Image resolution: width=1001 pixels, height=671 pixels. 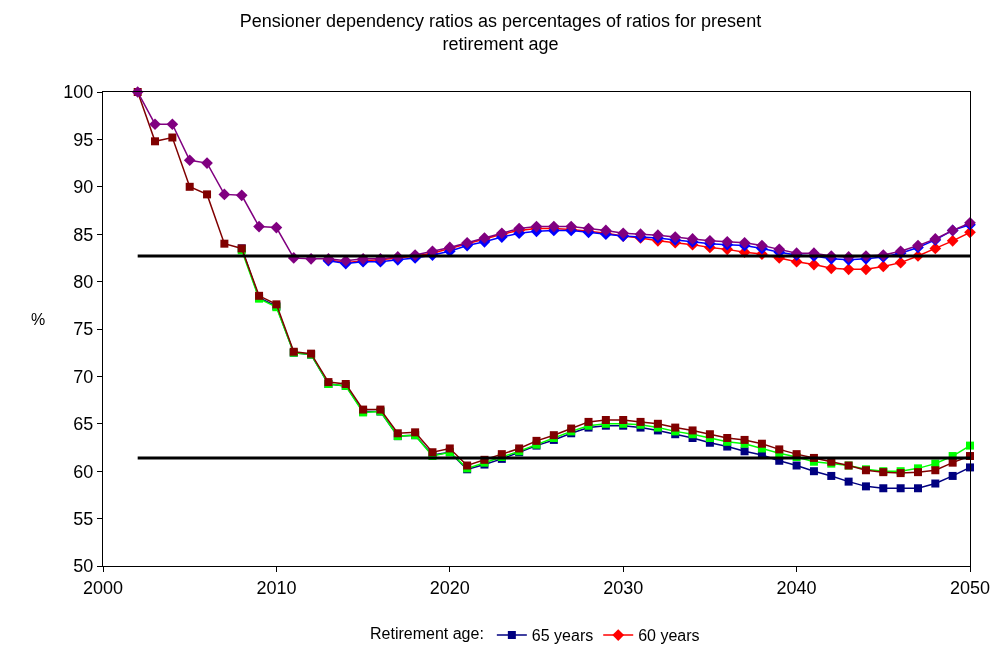 I want to click on y-tick-label: 90, so click(x=83, y=187).